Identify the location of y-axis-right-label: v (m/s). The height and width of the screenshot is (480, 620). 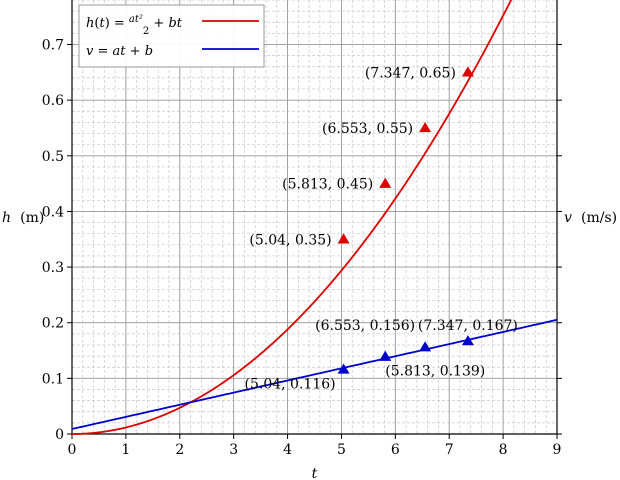
(590, 216).